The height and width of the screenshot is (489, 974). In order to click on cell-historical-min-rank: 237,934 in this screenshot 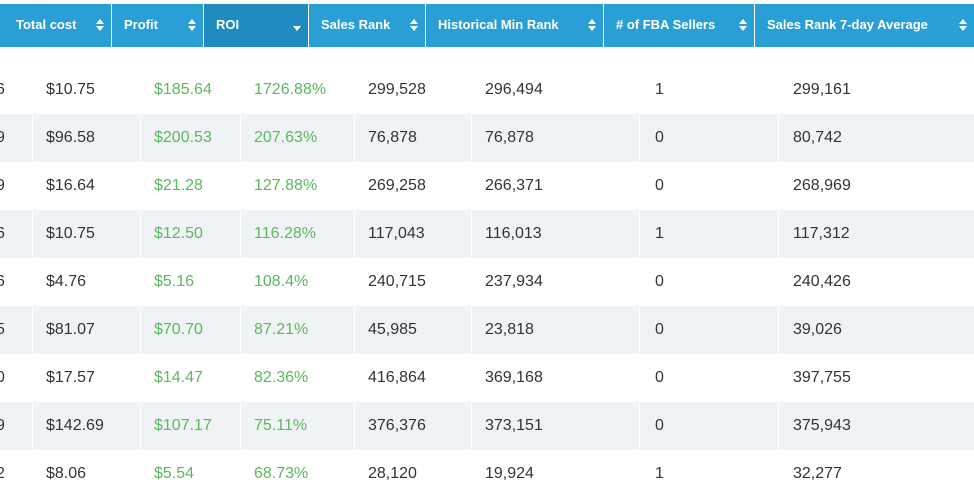, I will do `click(555, 282)`.